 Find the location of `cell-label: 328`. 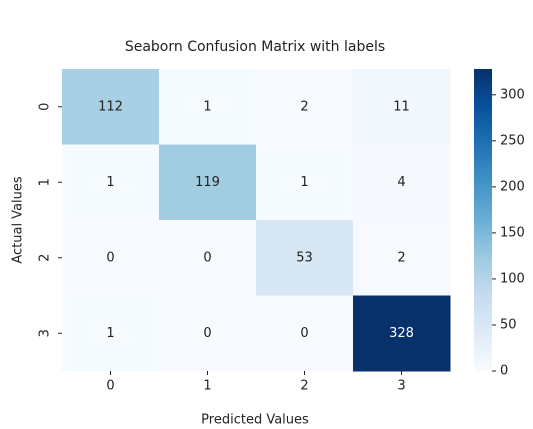

cell-label: 328 is located at coordinates (401, 333).